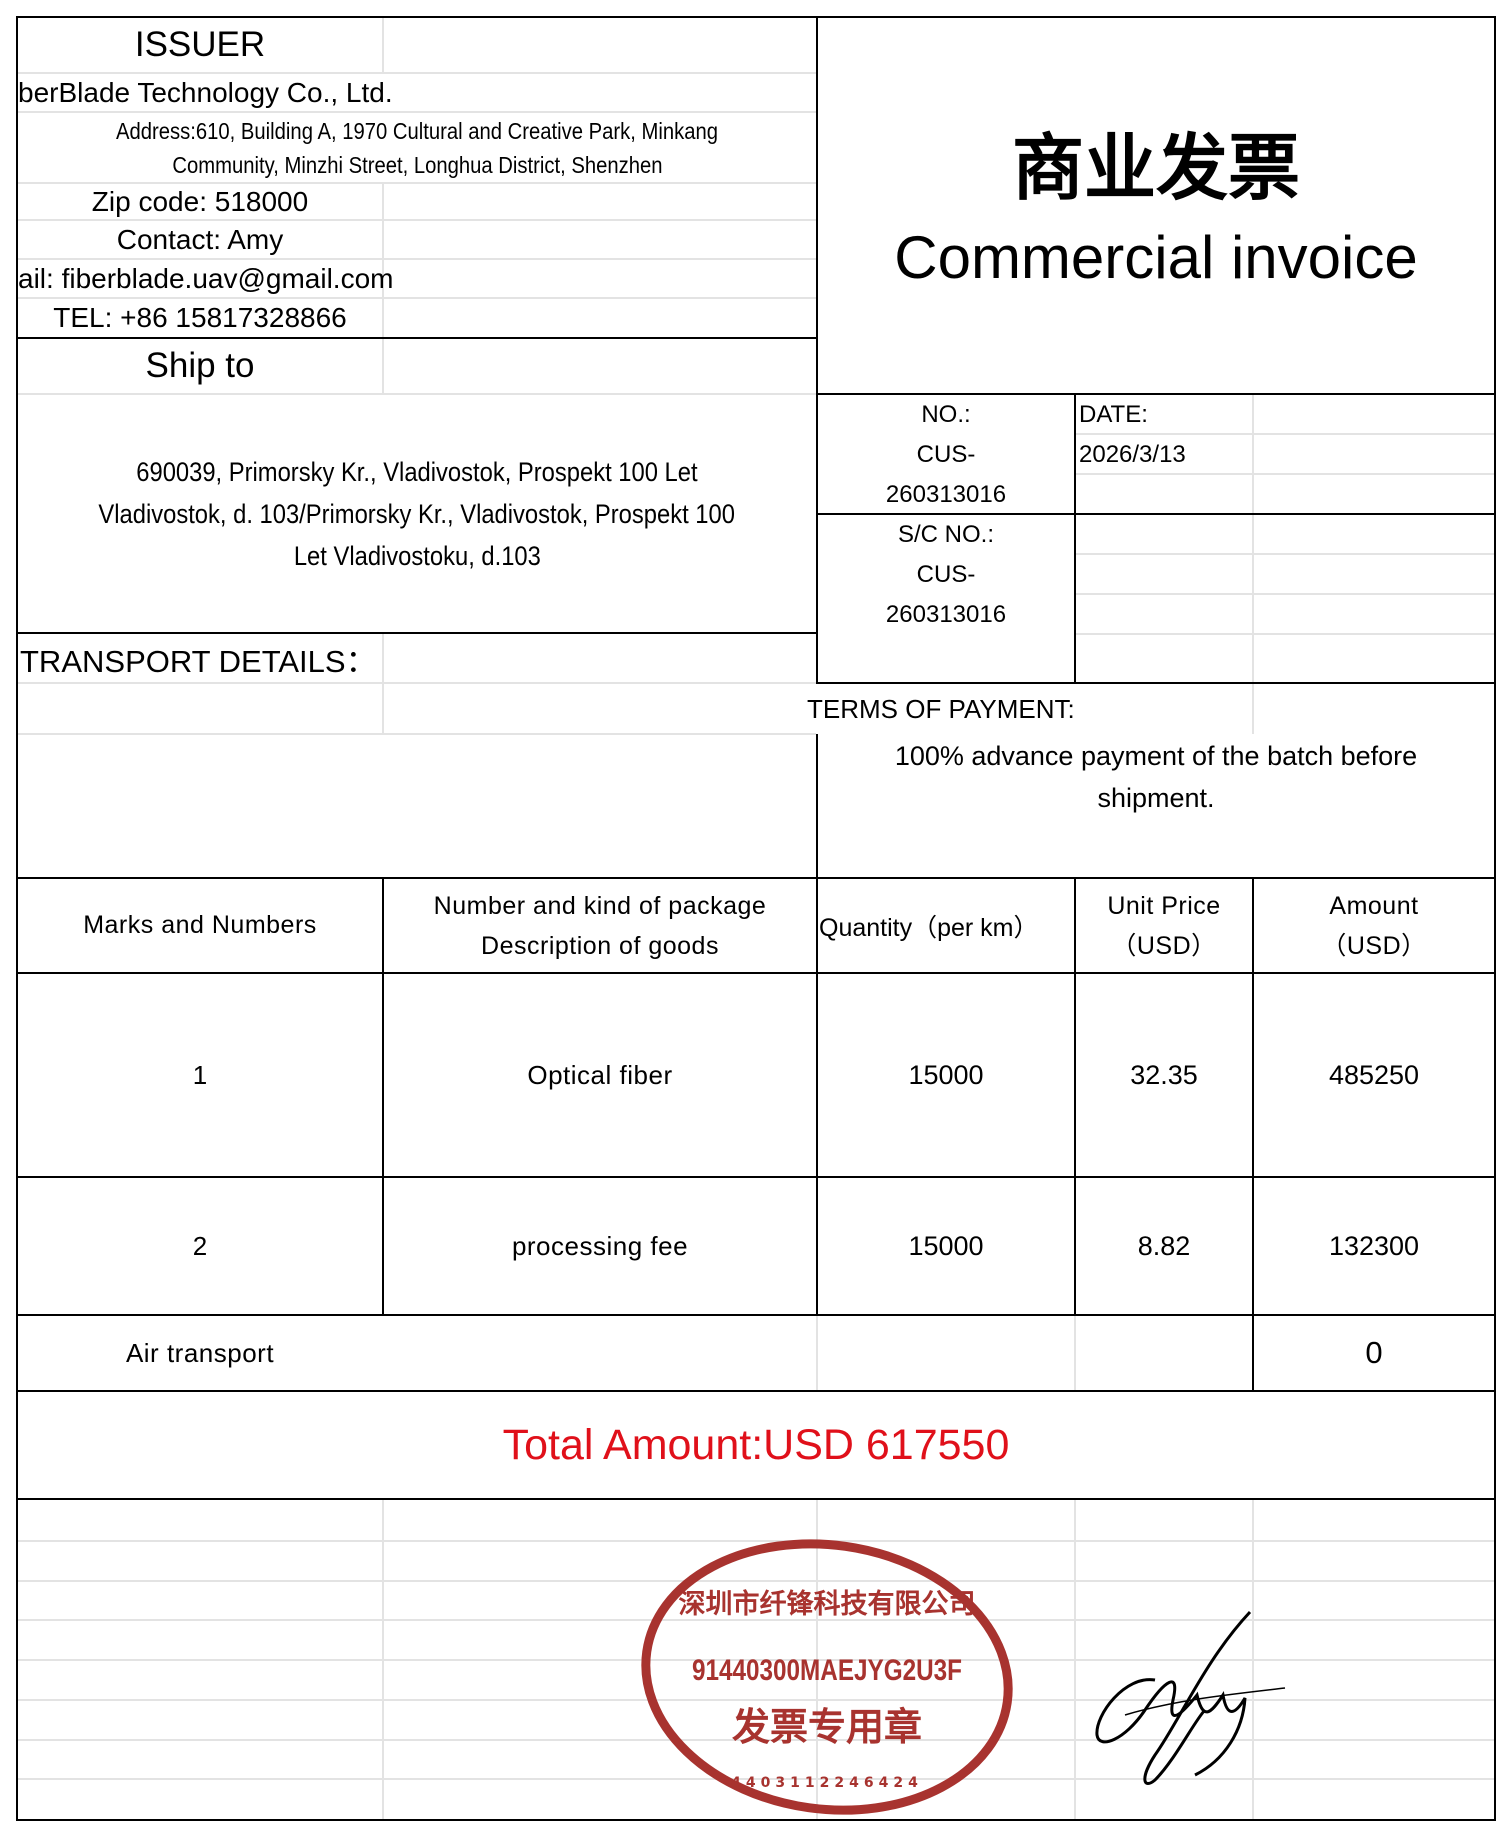 Image resolution: width=1510 pixels, height=1836 pixels. What do you see at coordinates (1164, 905) in the screenshot?
I see `header-unit-price-1: Unit Price` at bounding box center [1164, 905].